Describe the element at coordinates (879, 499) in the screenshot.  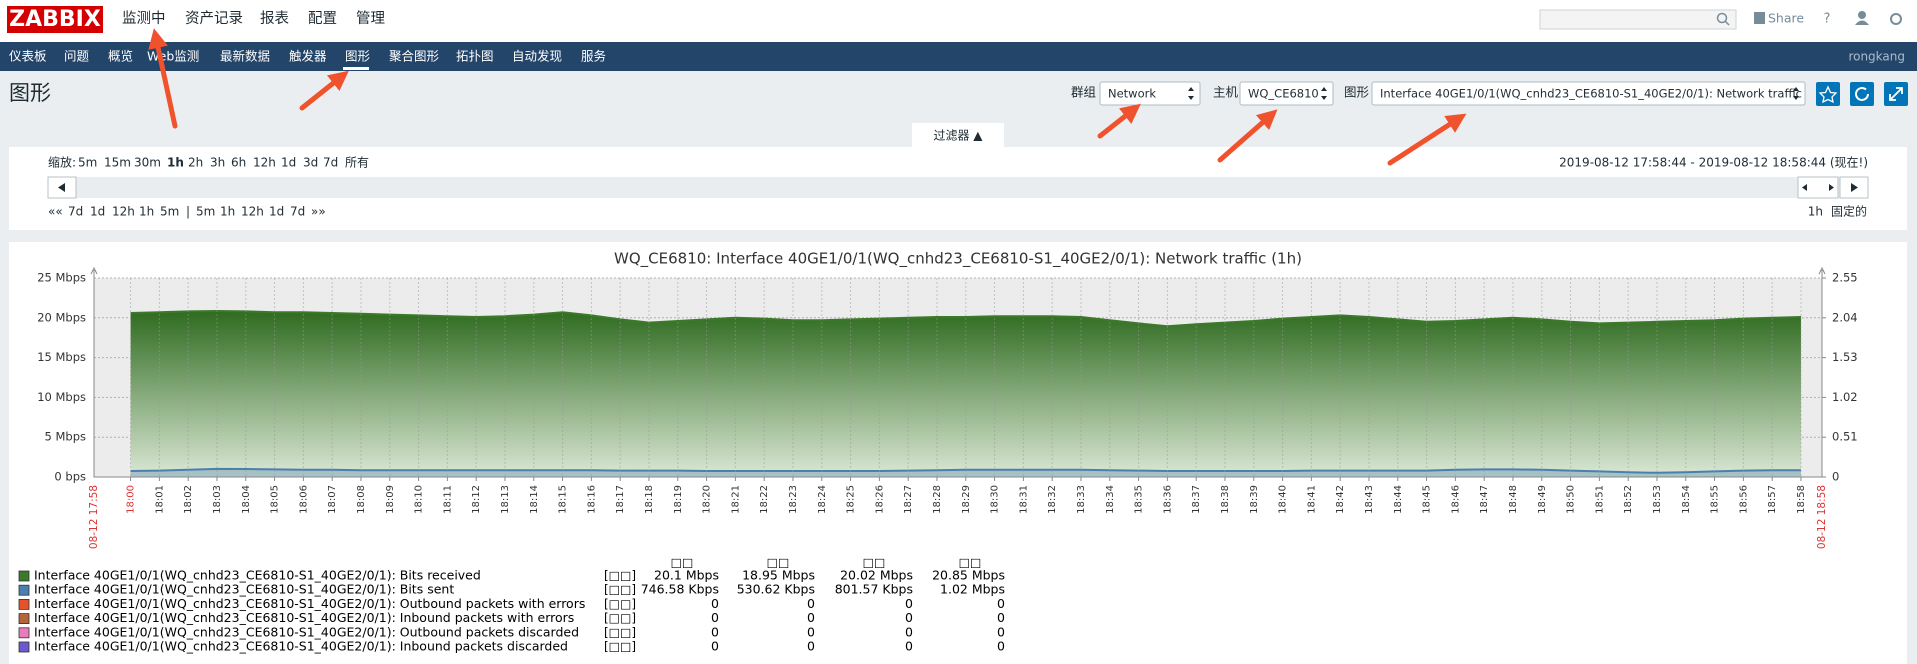
I see `x-tick-label: 18:26` at that location.